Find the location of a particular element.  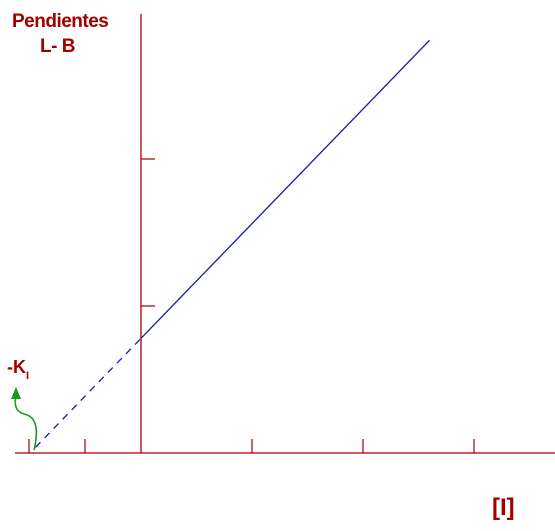

intercept-label: -KI is located at coordinates (18, 369).